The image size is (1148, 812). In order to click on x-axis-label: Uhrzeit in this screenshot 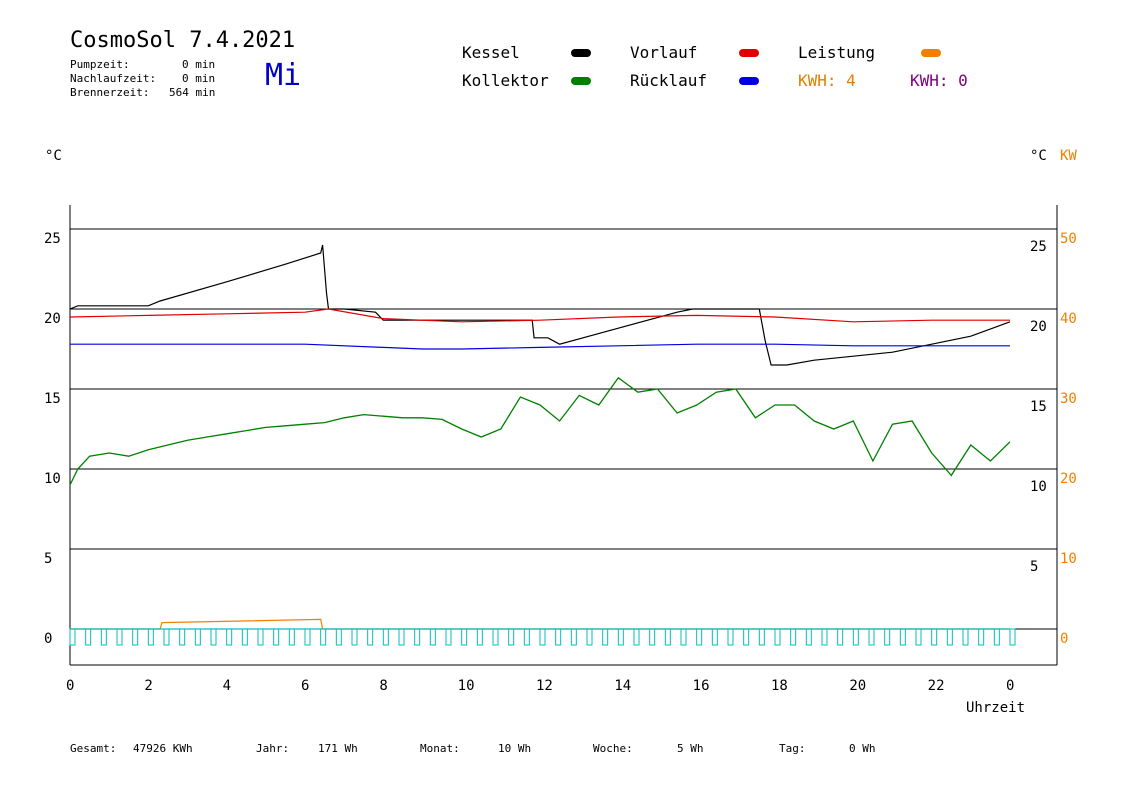, I will do `click(996, 708)`.